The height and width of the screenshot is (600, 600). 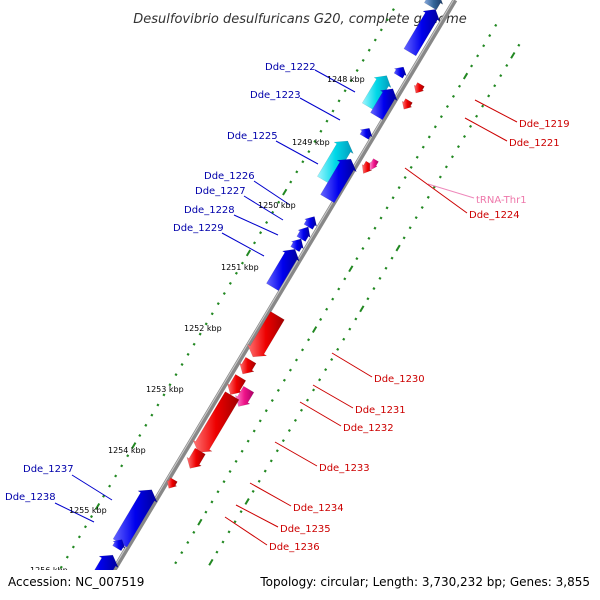 I want to click on label-dde-1234: Dde_1234, so click(x=318, y=508).